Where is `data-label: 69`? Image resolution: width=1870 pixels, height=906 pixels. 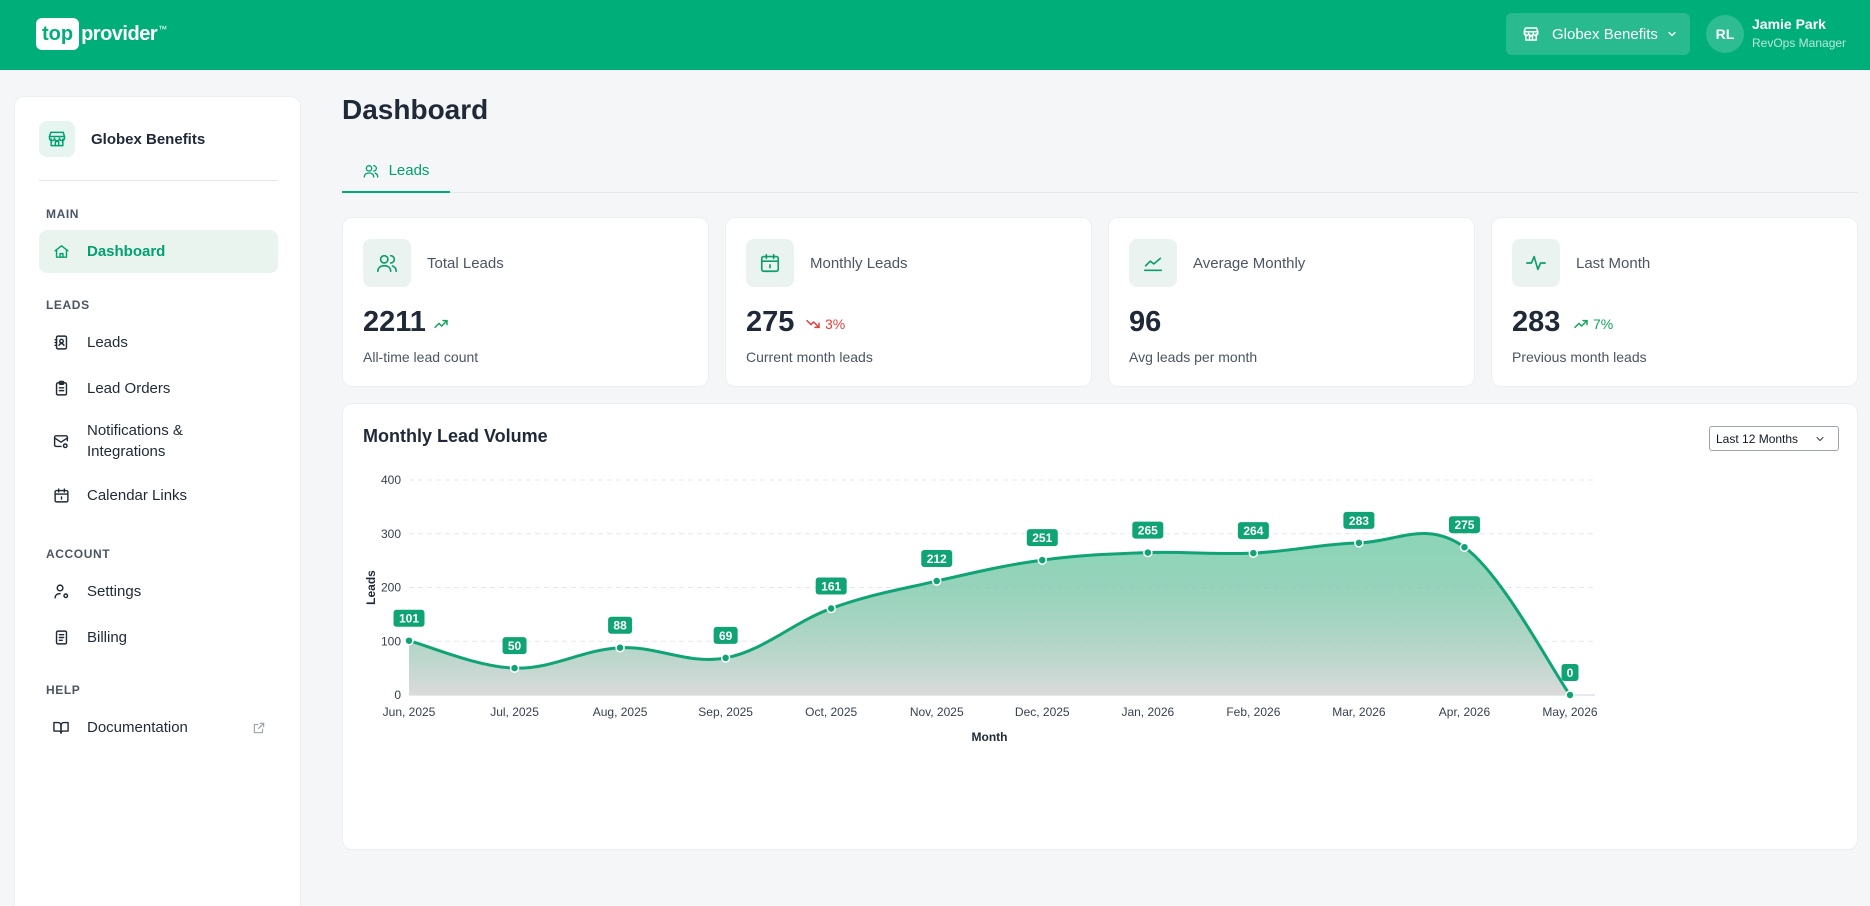
data-label: 69 is located at coordinates (725, 635).